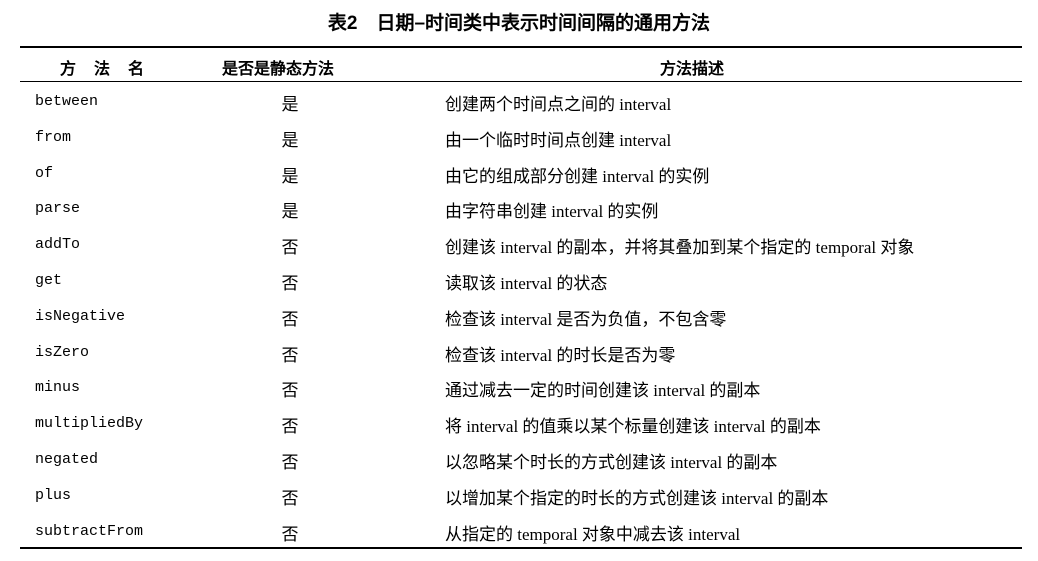 The width and height of the screenshot is (1038, 561). I want to click on table-row: of 是 由它的组成部分创建 interval 的实例, so click(519, 174).